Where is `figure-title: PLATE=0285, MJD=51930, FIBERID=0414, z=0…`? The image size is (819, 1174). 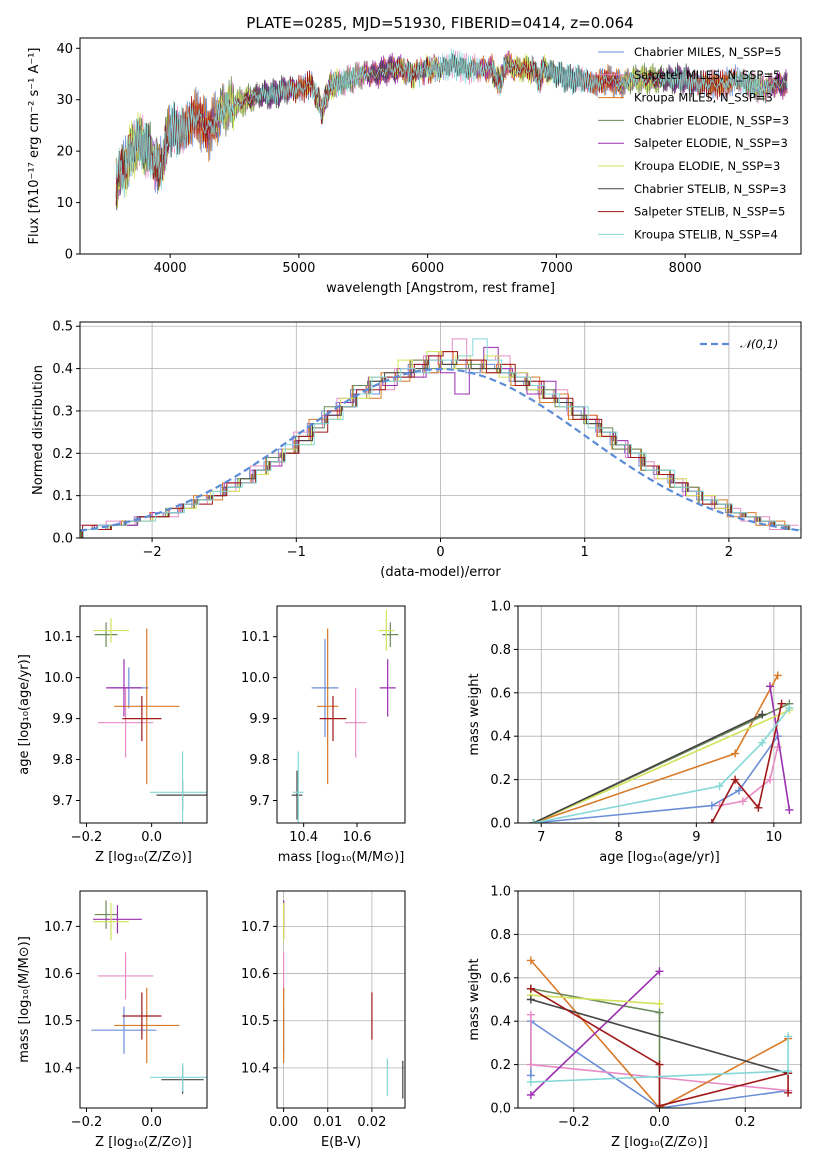
figure-title: PLATE=0285, MJD=51930, FIBERID=0414, z=0… is located at coordinates (439, 23).